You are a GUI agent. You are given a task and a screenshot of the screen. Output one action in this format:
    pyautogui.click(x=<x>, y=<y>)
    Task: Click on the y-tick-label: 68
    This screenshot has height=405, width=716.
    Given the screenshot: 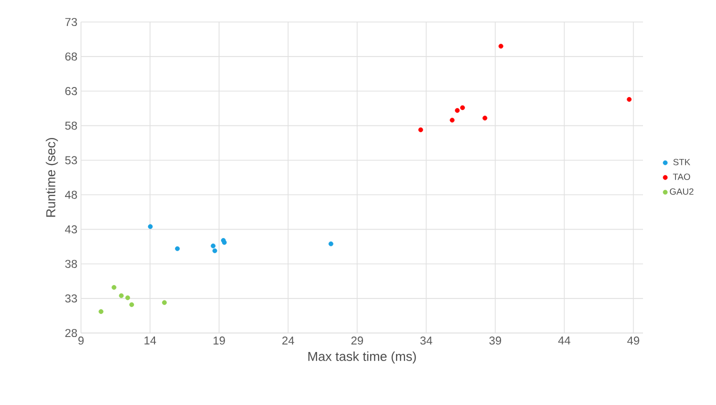 What is the action you would take?
    pyautogui.click(x=71, y=56)
    